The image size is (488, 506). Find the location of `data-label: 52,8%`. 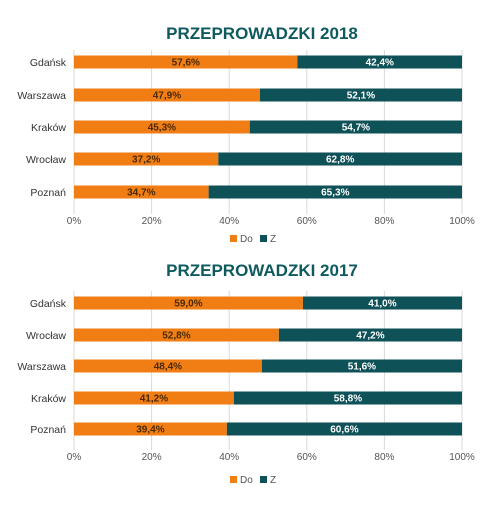

data-label: 52,8% is located at coordinates (176, 336).